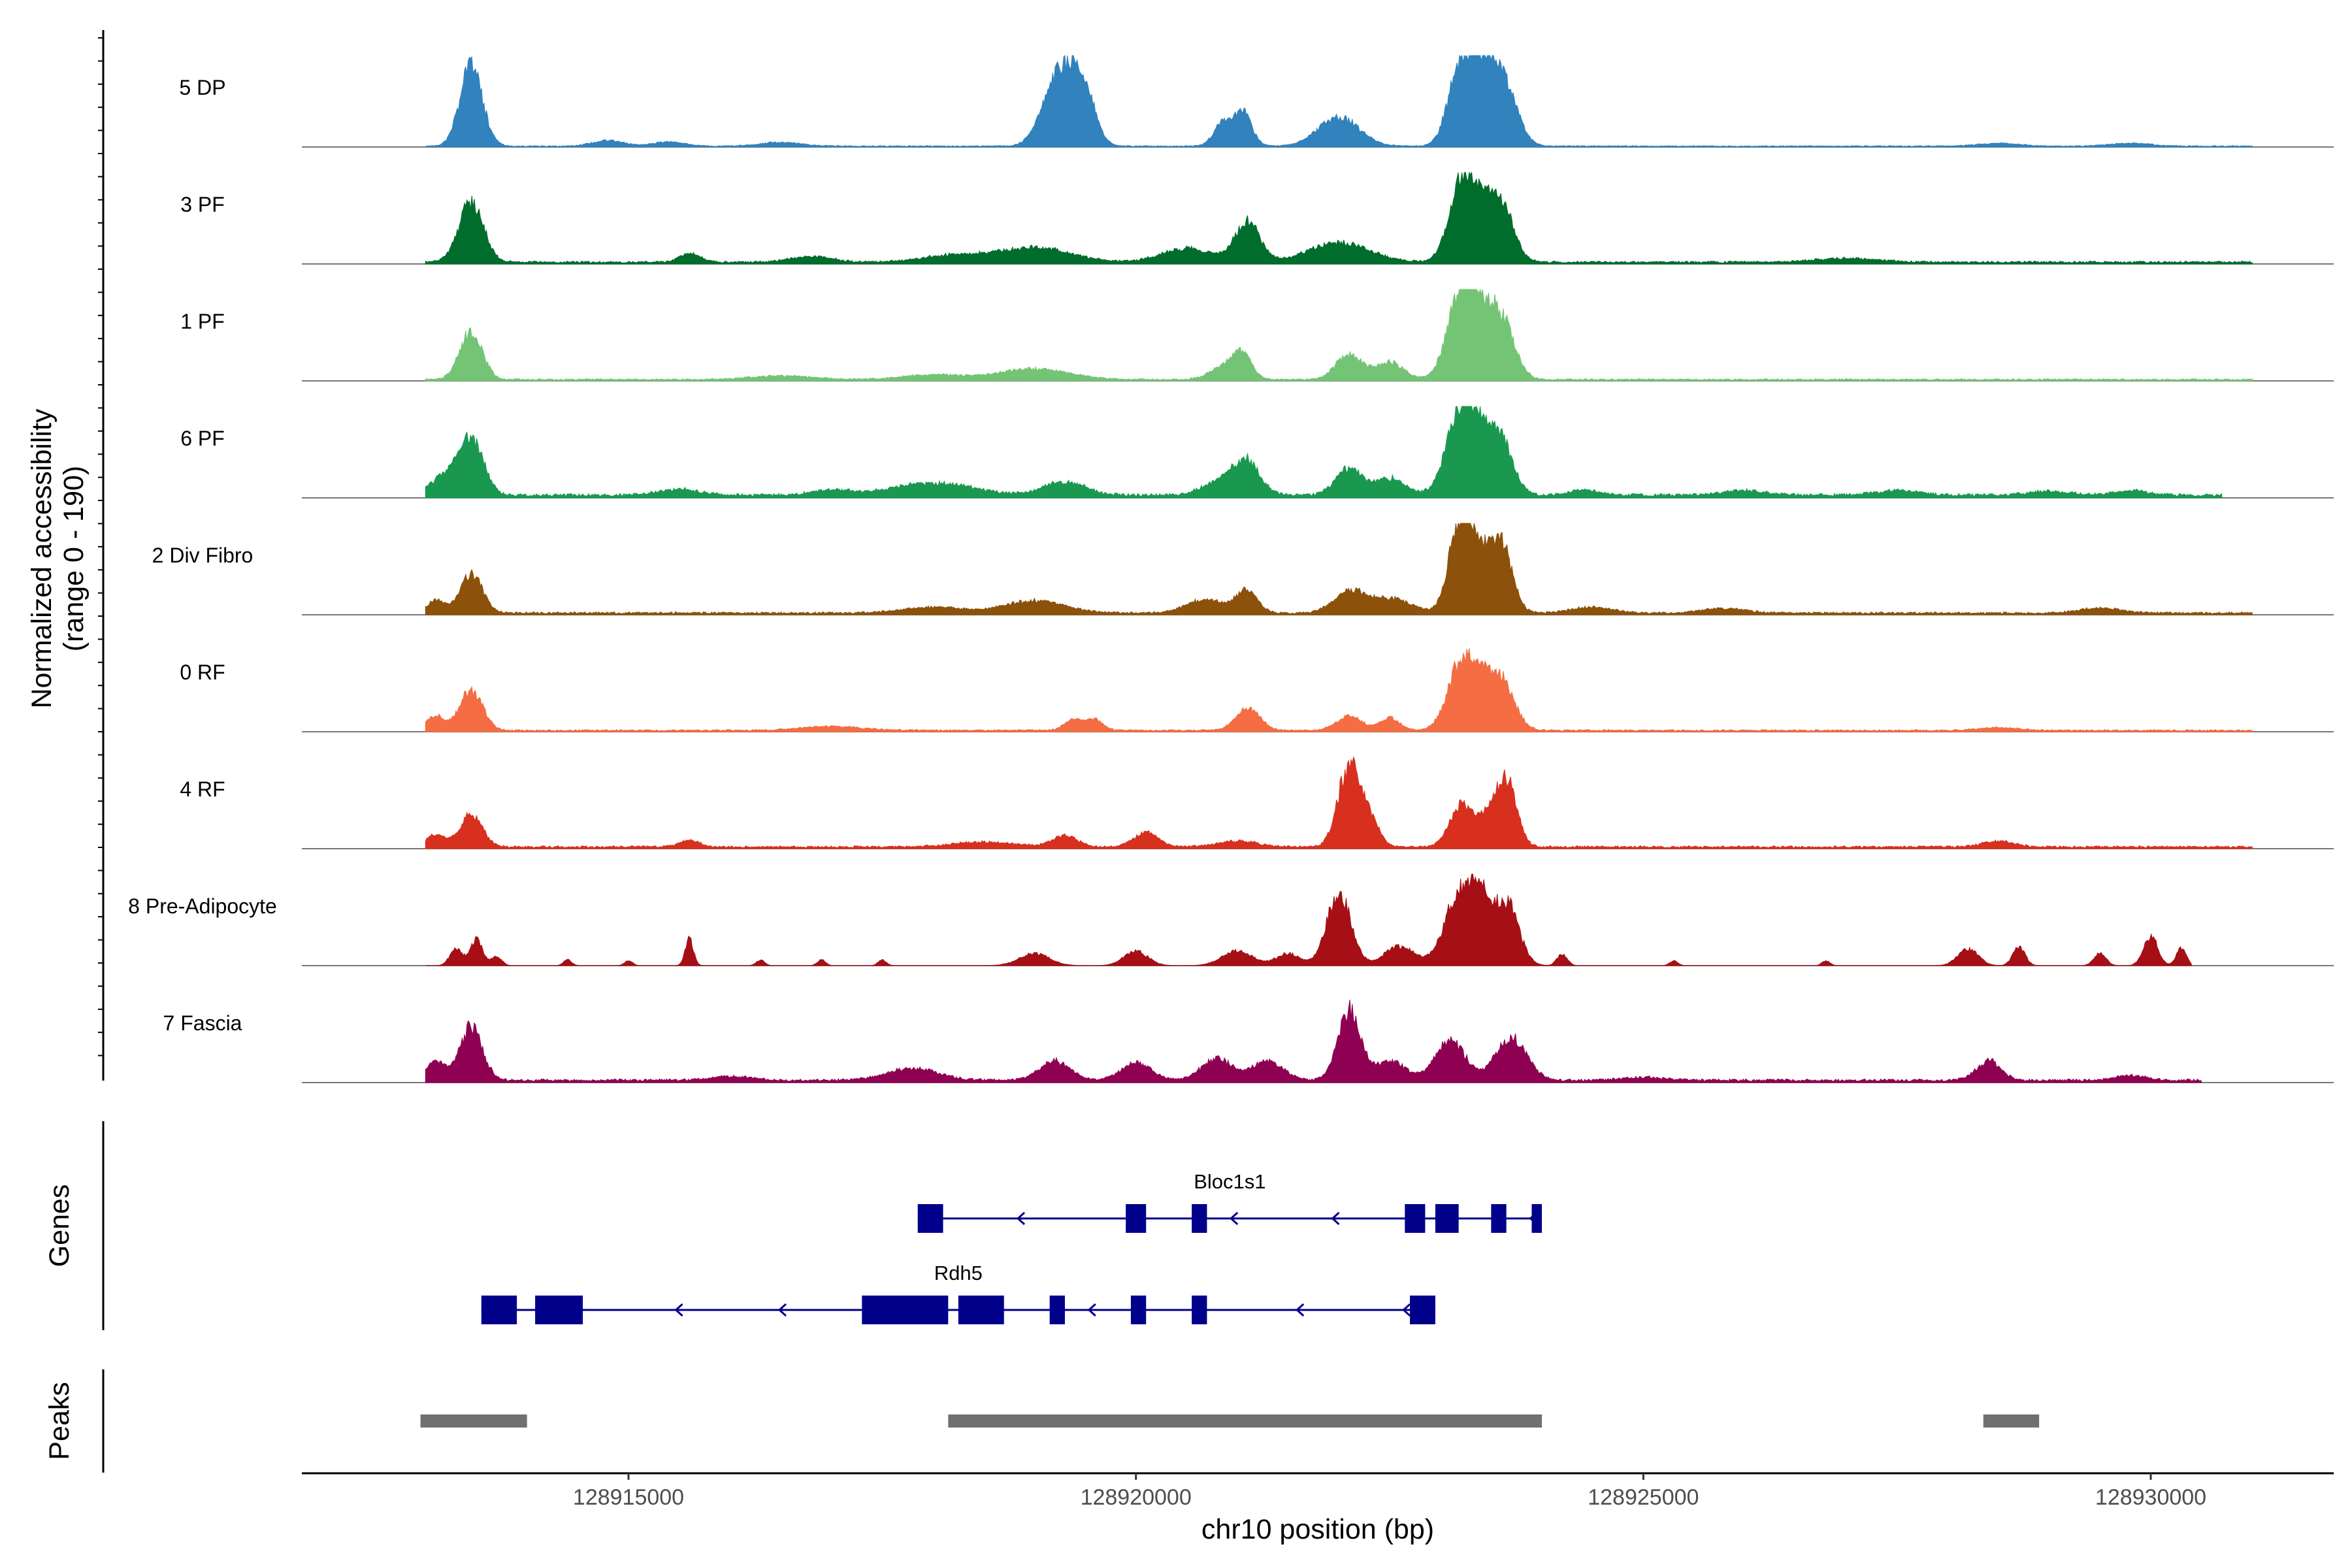 The width and height of the screenshot is (2352, 1568). I want to click on track-0-rf: 0 RF, so click(1257, 690).